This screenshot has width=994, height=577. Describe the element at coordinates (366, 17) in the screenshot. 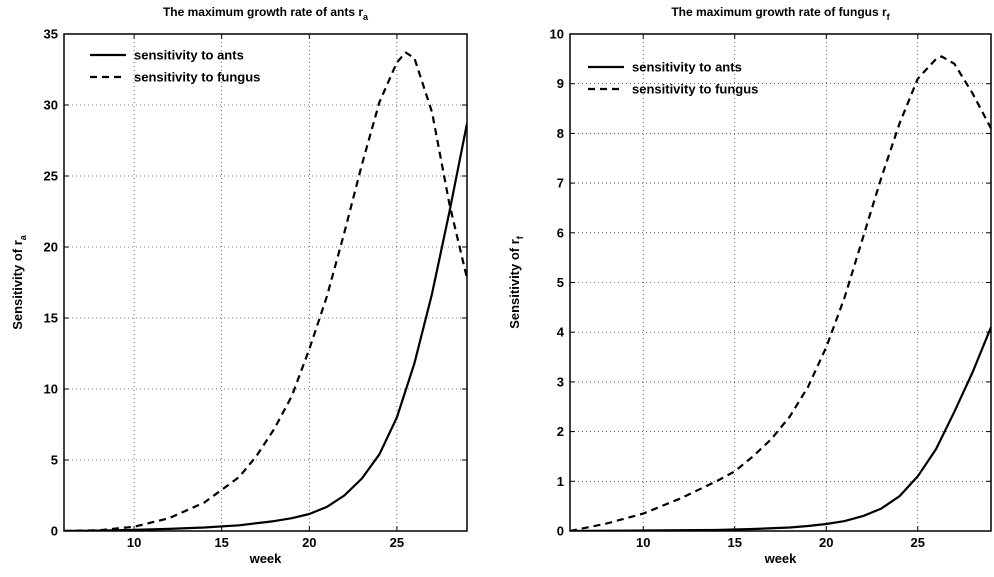

I see `chart-title-subscript: a` at that location.